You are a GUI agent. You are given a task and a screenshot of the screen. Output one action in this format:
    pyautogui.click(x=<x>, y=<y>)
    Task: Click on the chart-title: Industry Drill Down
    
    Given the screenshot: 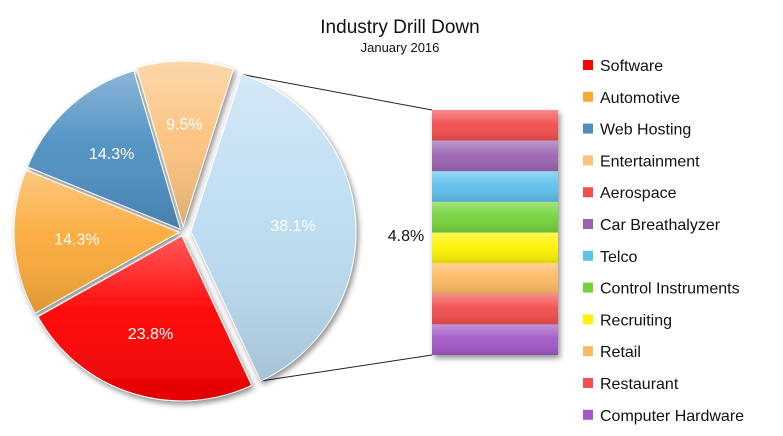 What is the action you would take?
    pyautogui.click(x=399, y=27)
    